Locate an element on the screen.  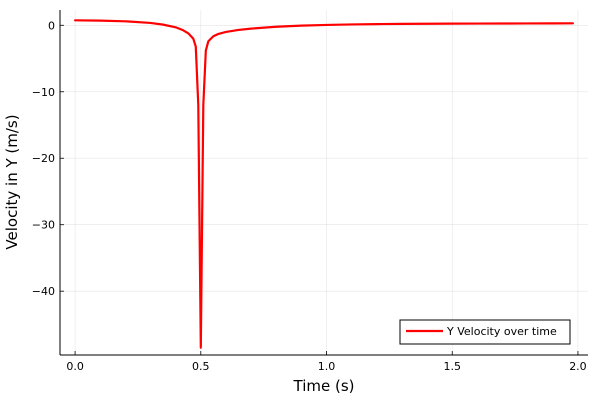
y-axis-title: Velocity in Y (m/s) is located at coordinates (12, 181).